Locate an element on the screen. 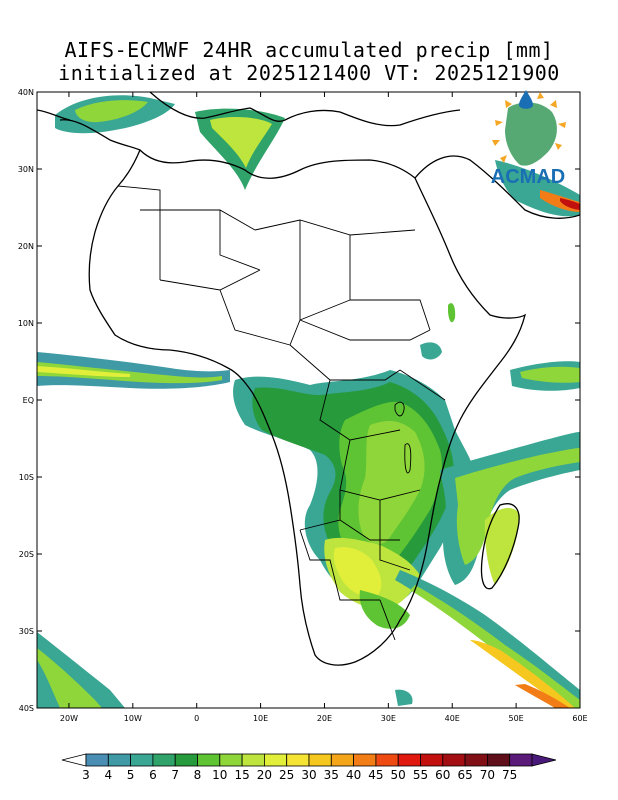 This screenshot has width=618, height=800. lat-label: 30S is located at coordinates (26, 631).